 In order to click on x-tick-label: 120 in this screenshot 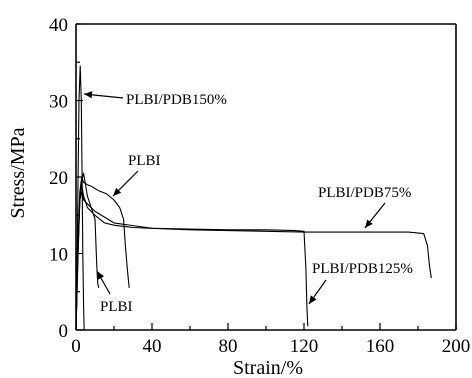, I will do `click(304, 346)`.